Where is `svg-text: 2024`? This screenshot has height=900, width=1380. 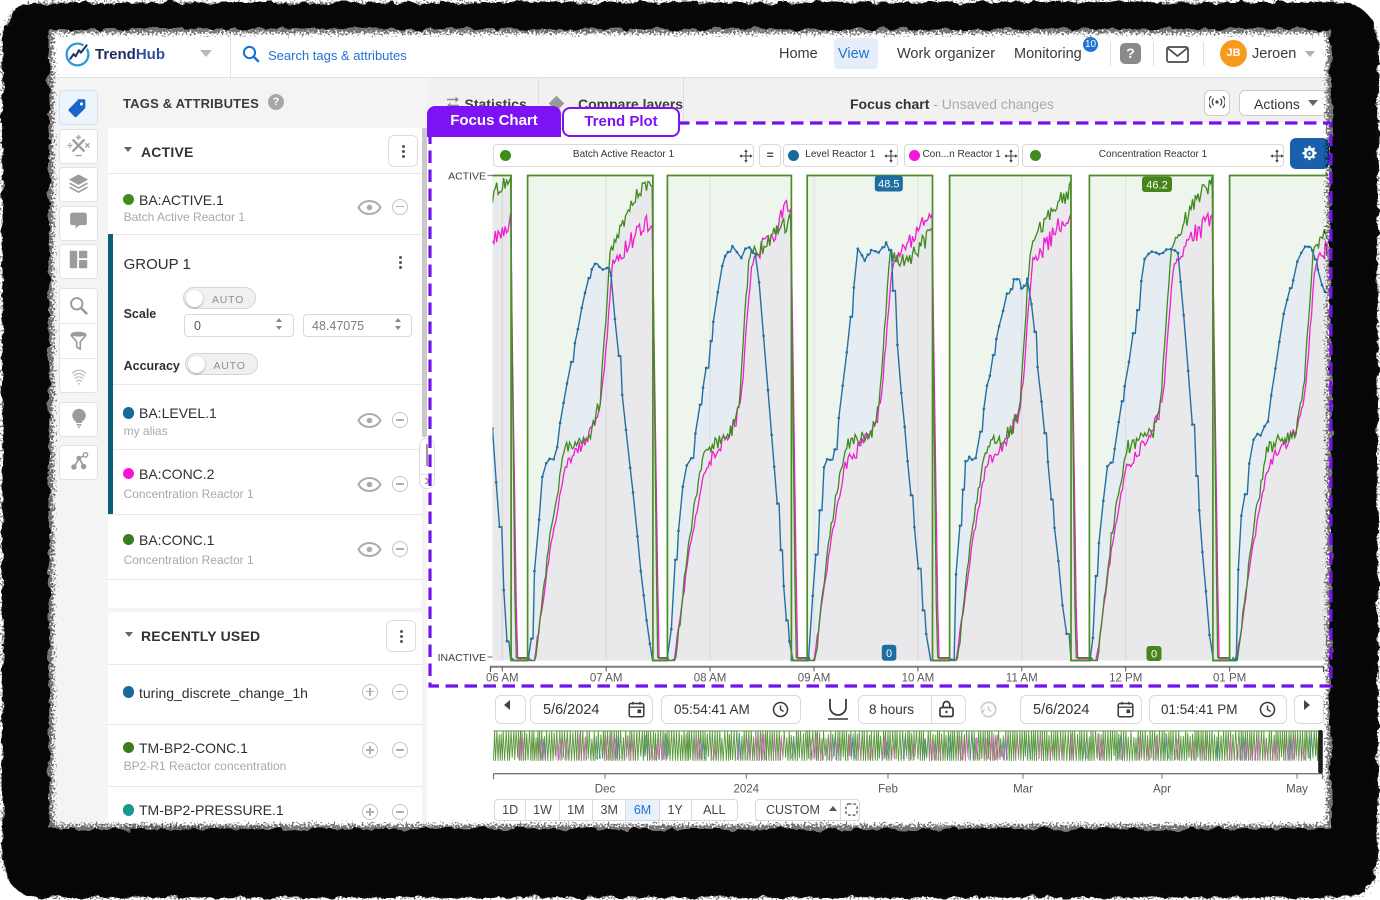
svg-text: 2024 is located at coordinates (747, 790).